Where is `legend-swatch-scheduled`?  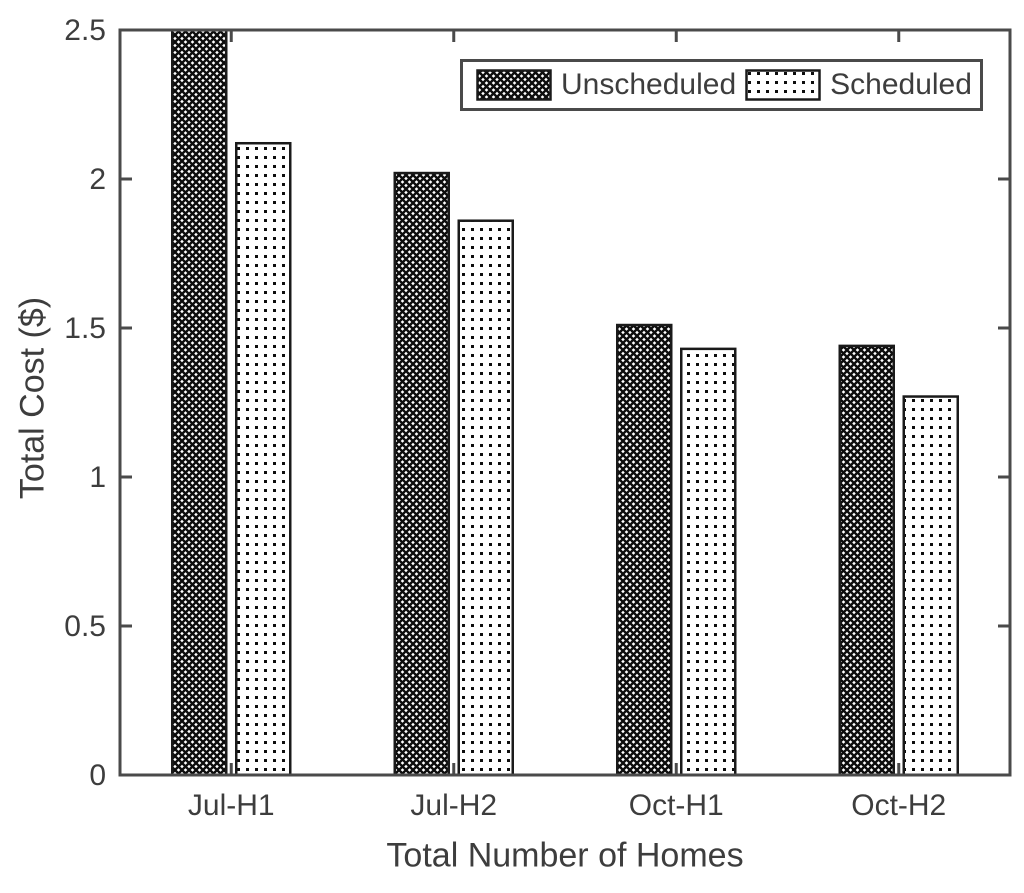
legend-swatch-scheduled is located at coordinates (783, 85).